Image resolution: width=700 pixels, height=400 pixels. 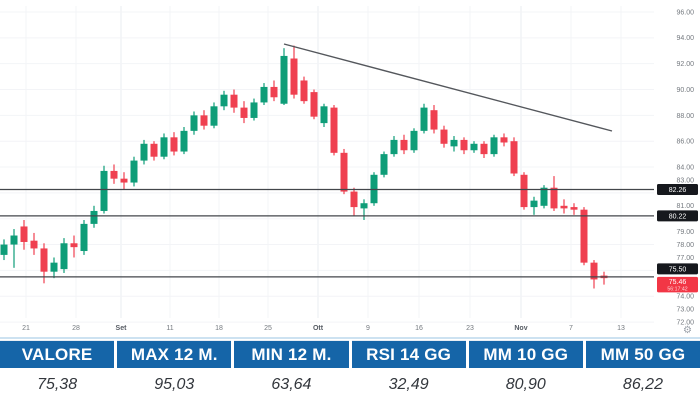 What do you see at coordinates (520, 328) in the screenshot?
I see `time-tick-label: Nov` at bounding box center [520, 328].